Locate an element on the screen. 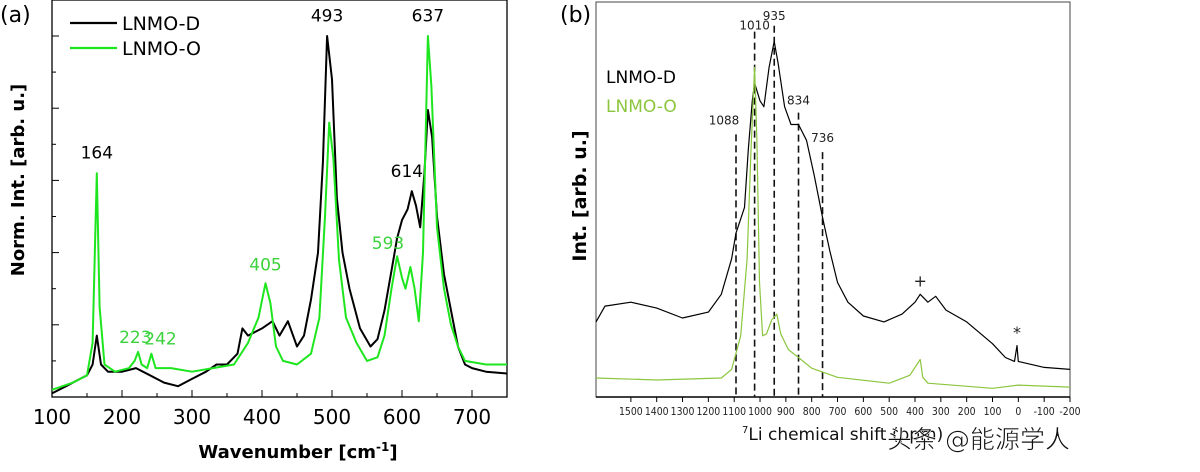 The image size is (1200, 472). x-tick-label: 900 is located at coordinates (786, 412).